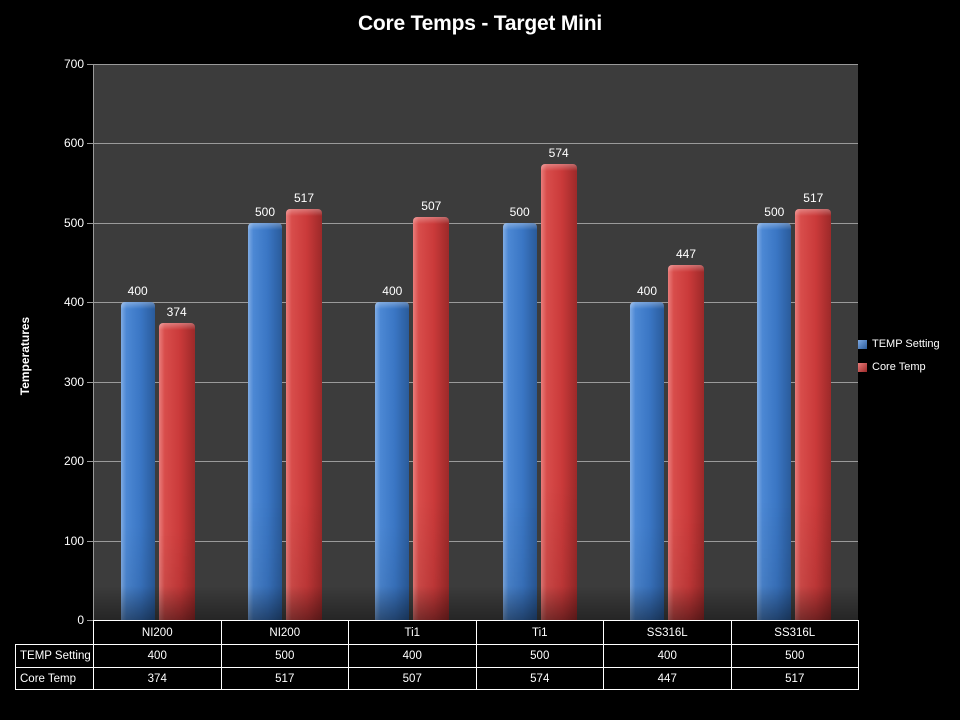 This screenshot has width=960, height=720. I want to click on bar-value-label: 447, so click(685, 253).